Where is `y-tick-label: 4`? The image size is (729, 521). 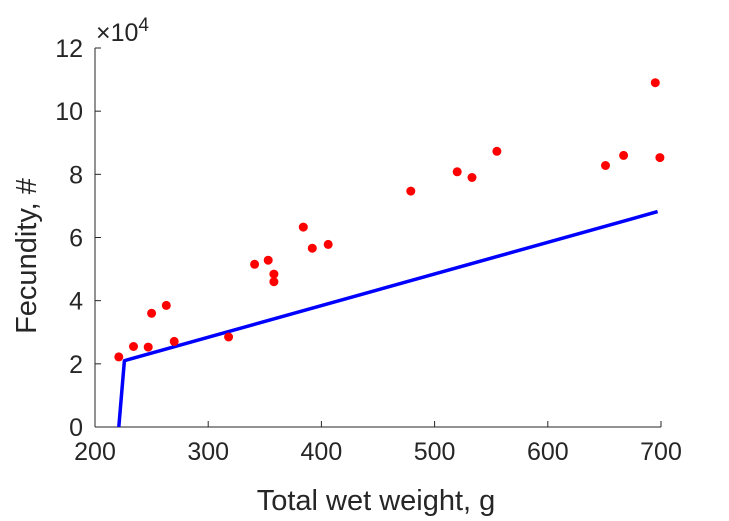 y-tick-label: 4 is located at coordinates (76, 302).